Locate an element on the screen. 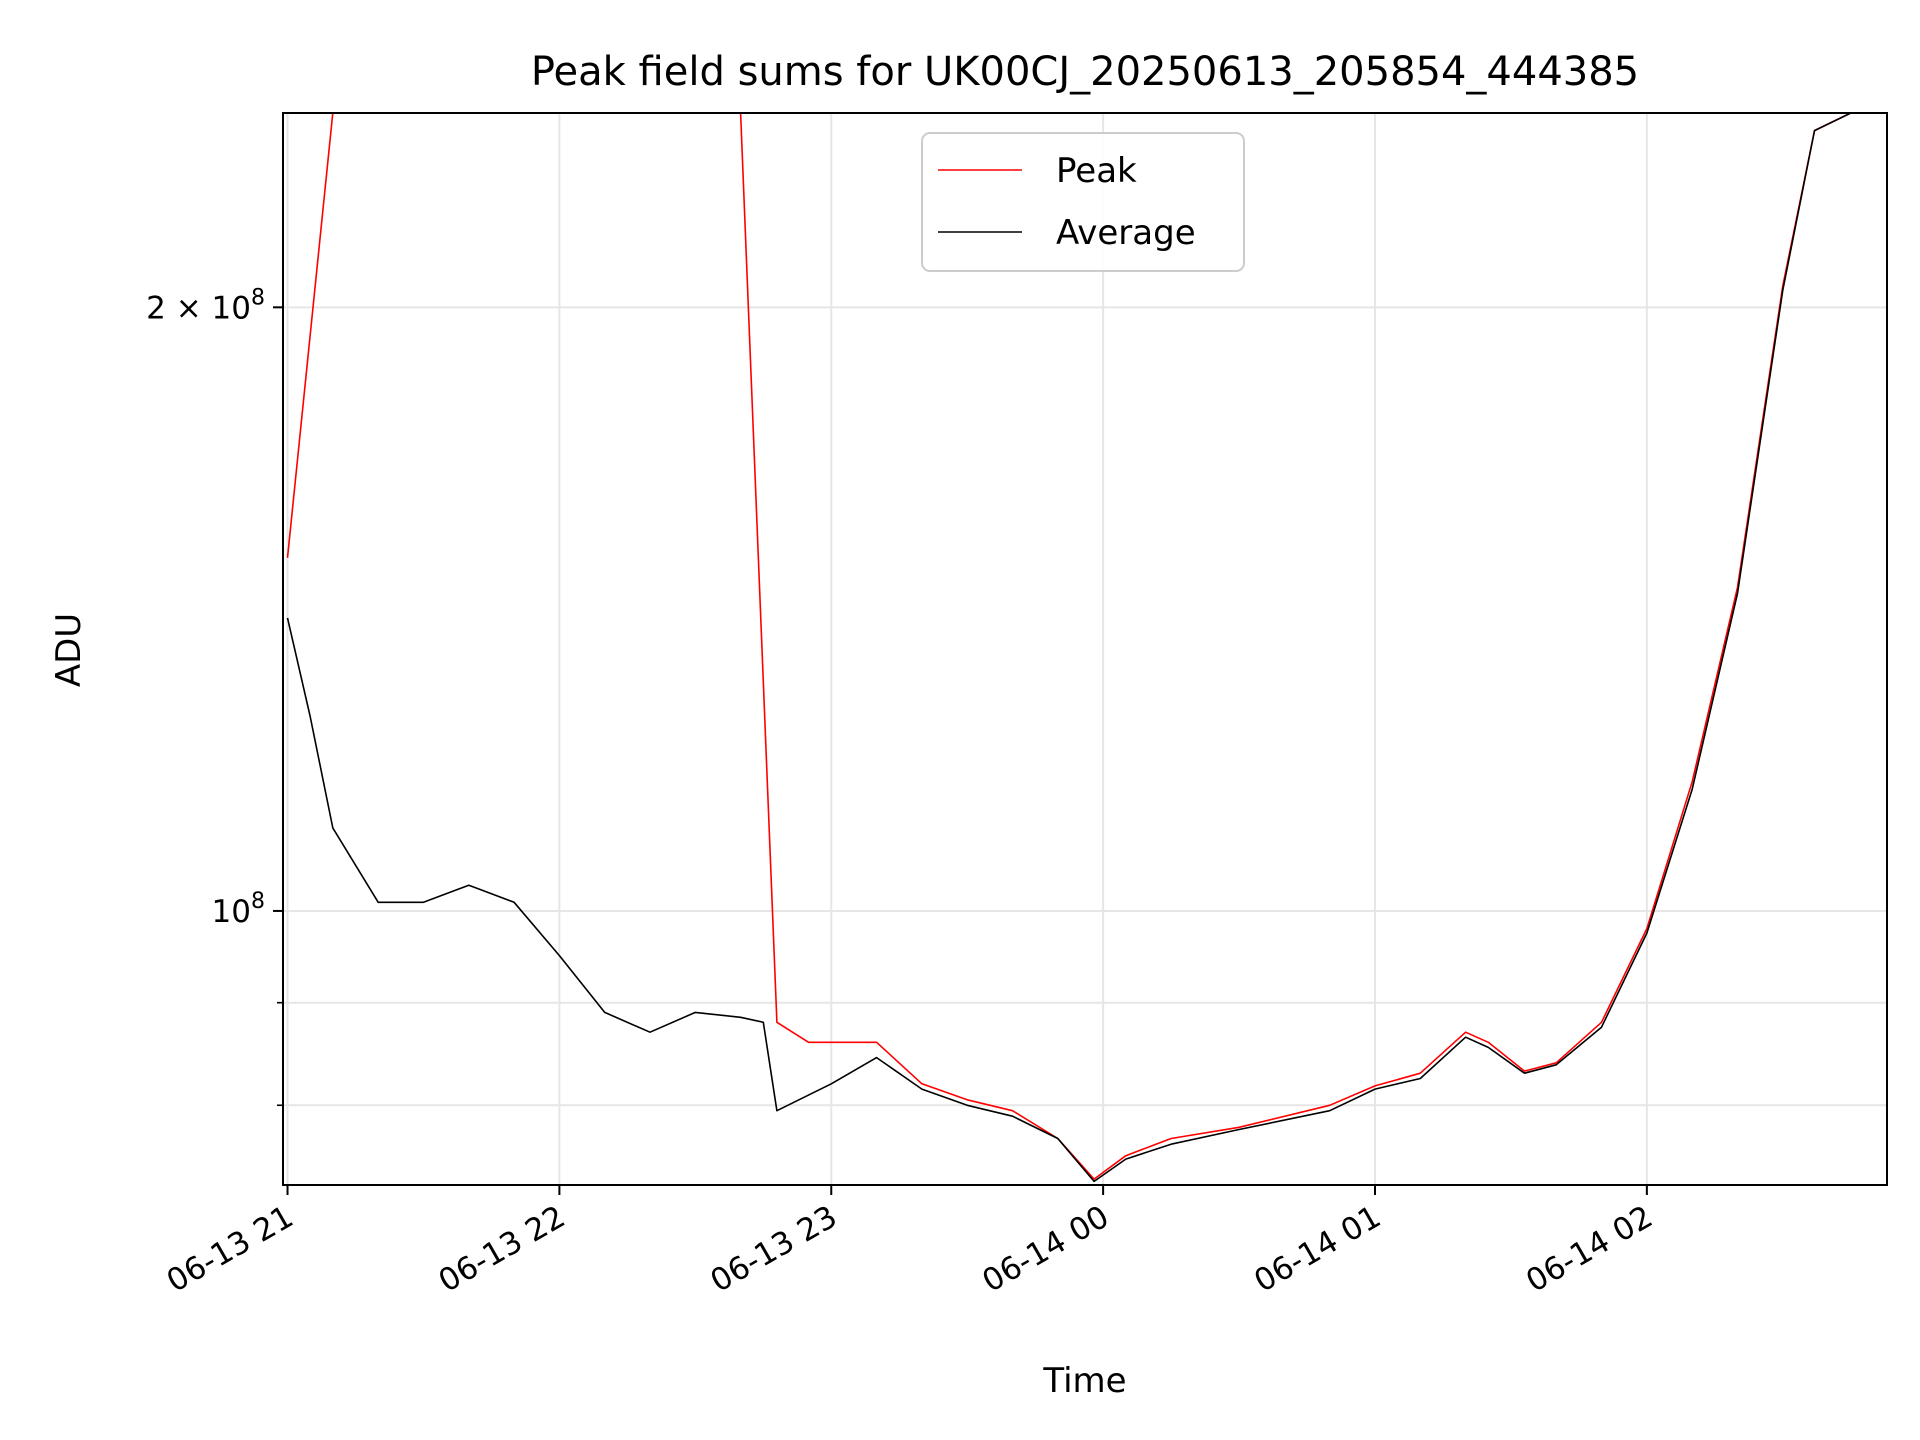 The height and width of the screenshot is (1440, 1920). y-tick-label: 2 × 108 is located at coordinates (205, 305).